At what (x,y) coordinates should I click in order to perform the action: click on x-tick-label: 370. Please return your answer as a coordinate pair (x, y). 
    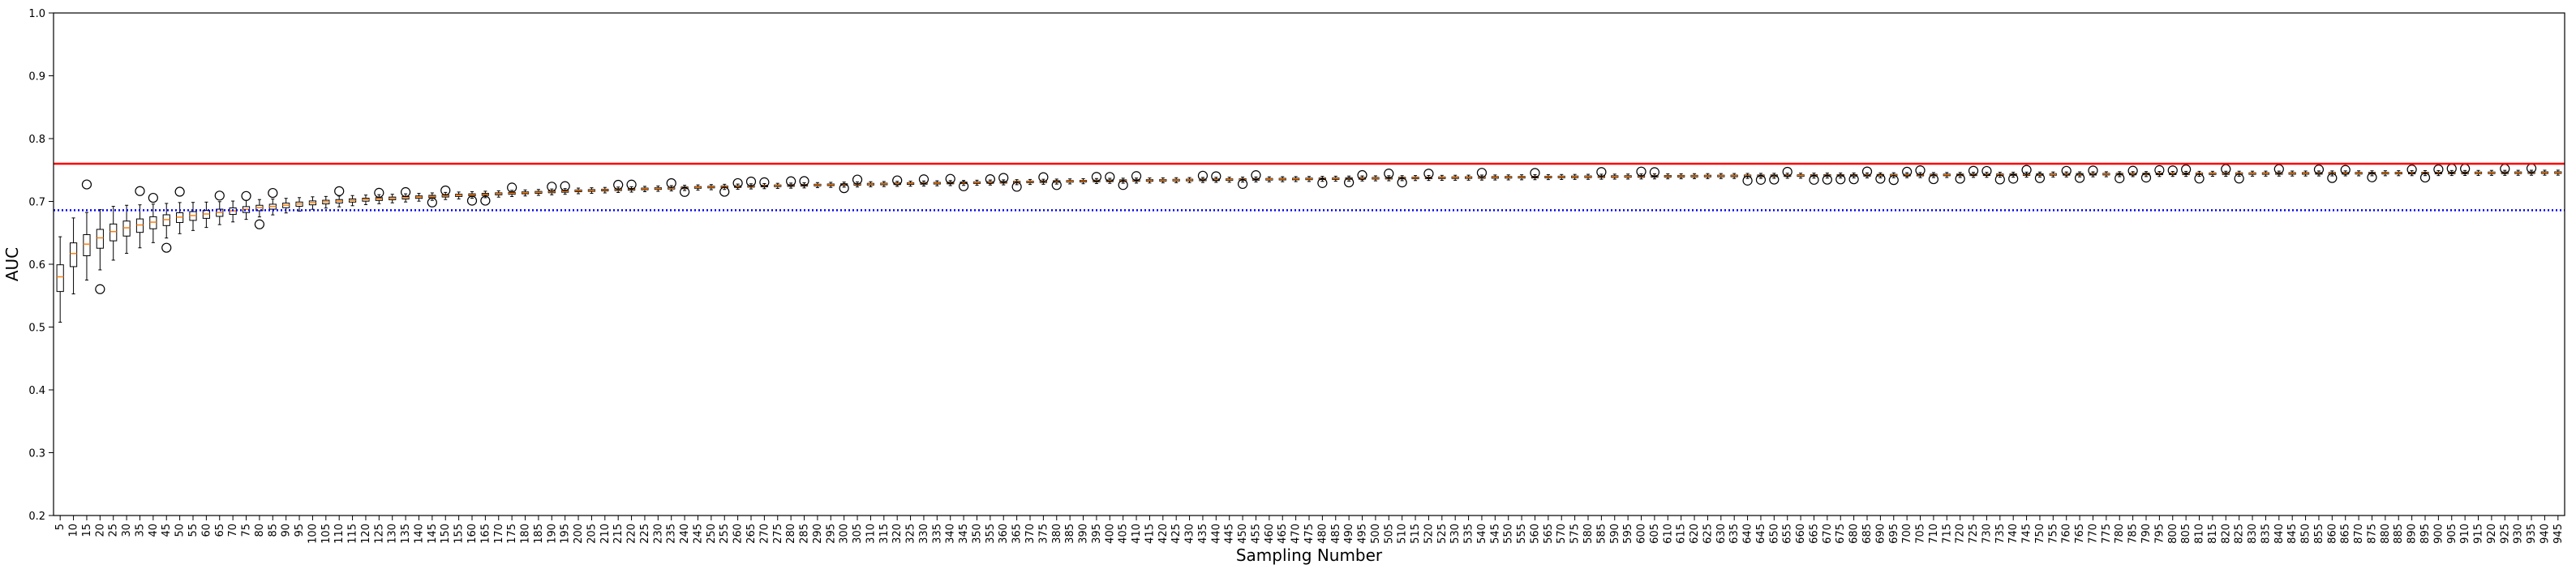
    Looking at the image, I should click on (1030, 534).